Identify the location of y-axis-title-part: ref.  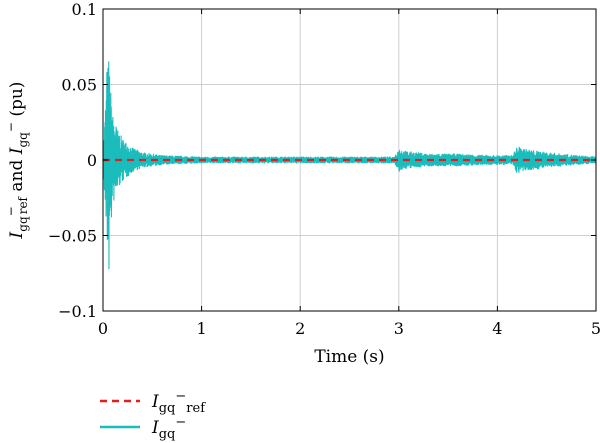
(23, 204).